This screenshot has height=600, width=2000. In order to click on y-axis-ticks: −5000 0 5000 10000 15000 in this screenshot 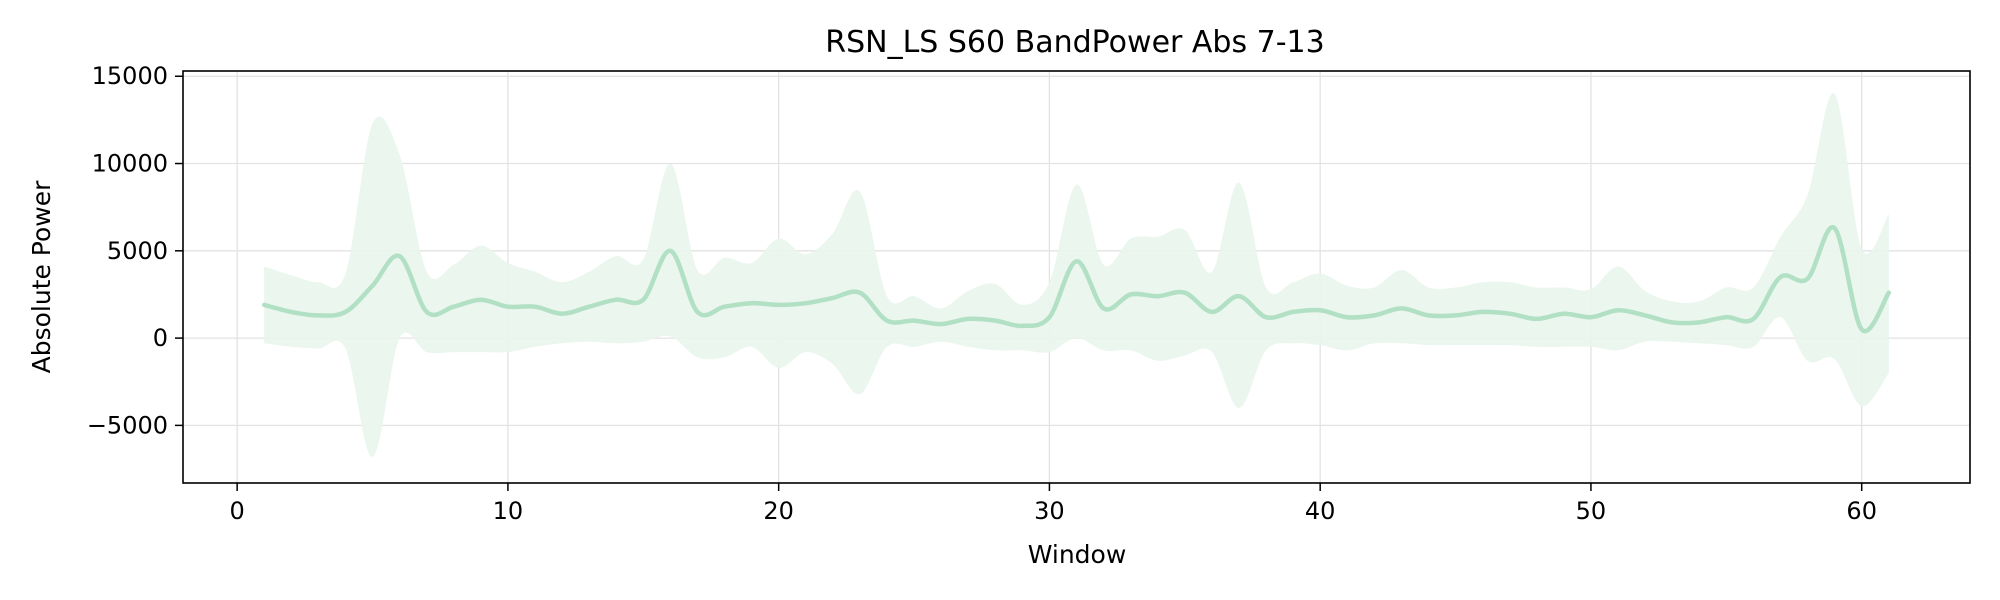, I will do `click(135, 250)`.